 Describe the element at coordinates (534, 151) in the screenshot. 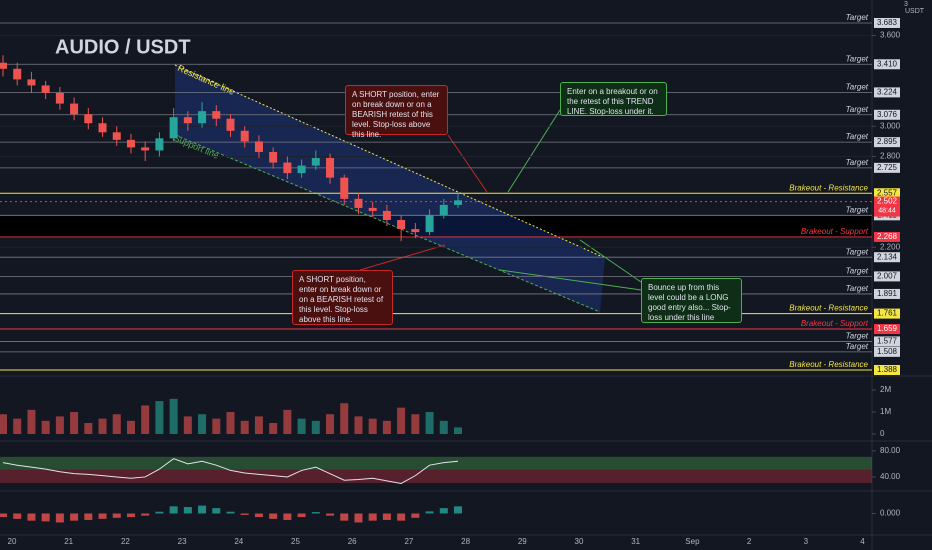

I see `pointer` at that location.